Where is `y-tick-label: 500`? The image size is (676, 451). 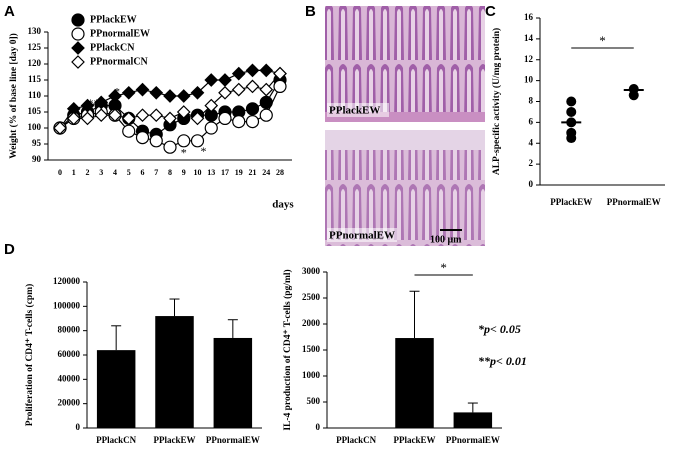
y-tick-label: 500 is located at coordinates (314, 401).